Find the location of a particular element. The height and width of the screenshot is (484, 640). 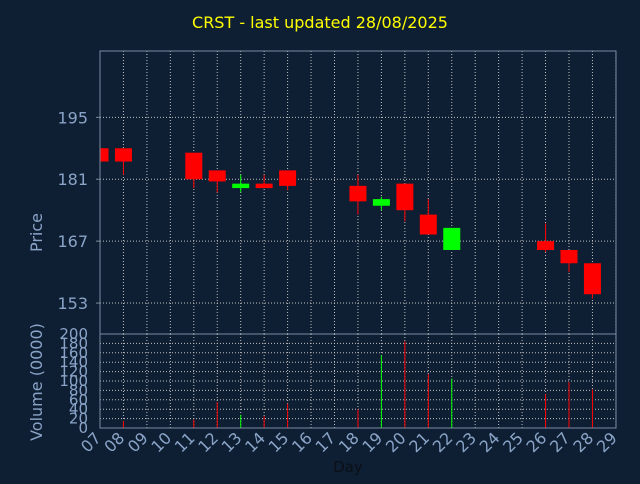

volume-tick-label: 40 is located at coordinates (78, 409).